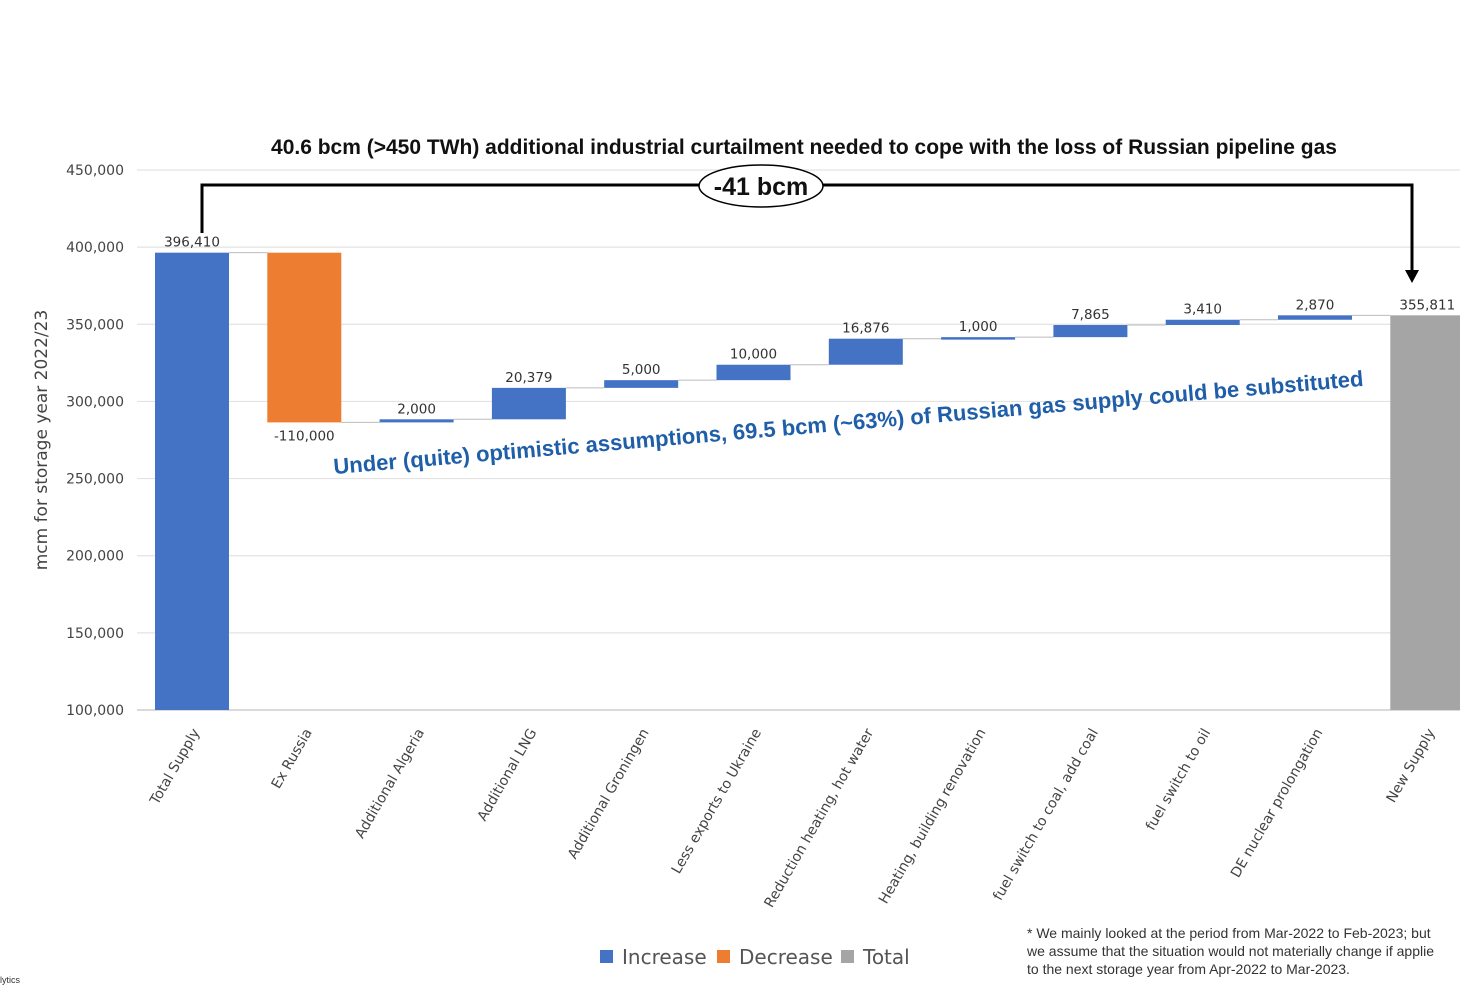 Image resolution: width=1460 pixels, height=986 pixels. I want to click on y-tick-label: 450,000, so click(95, 171).